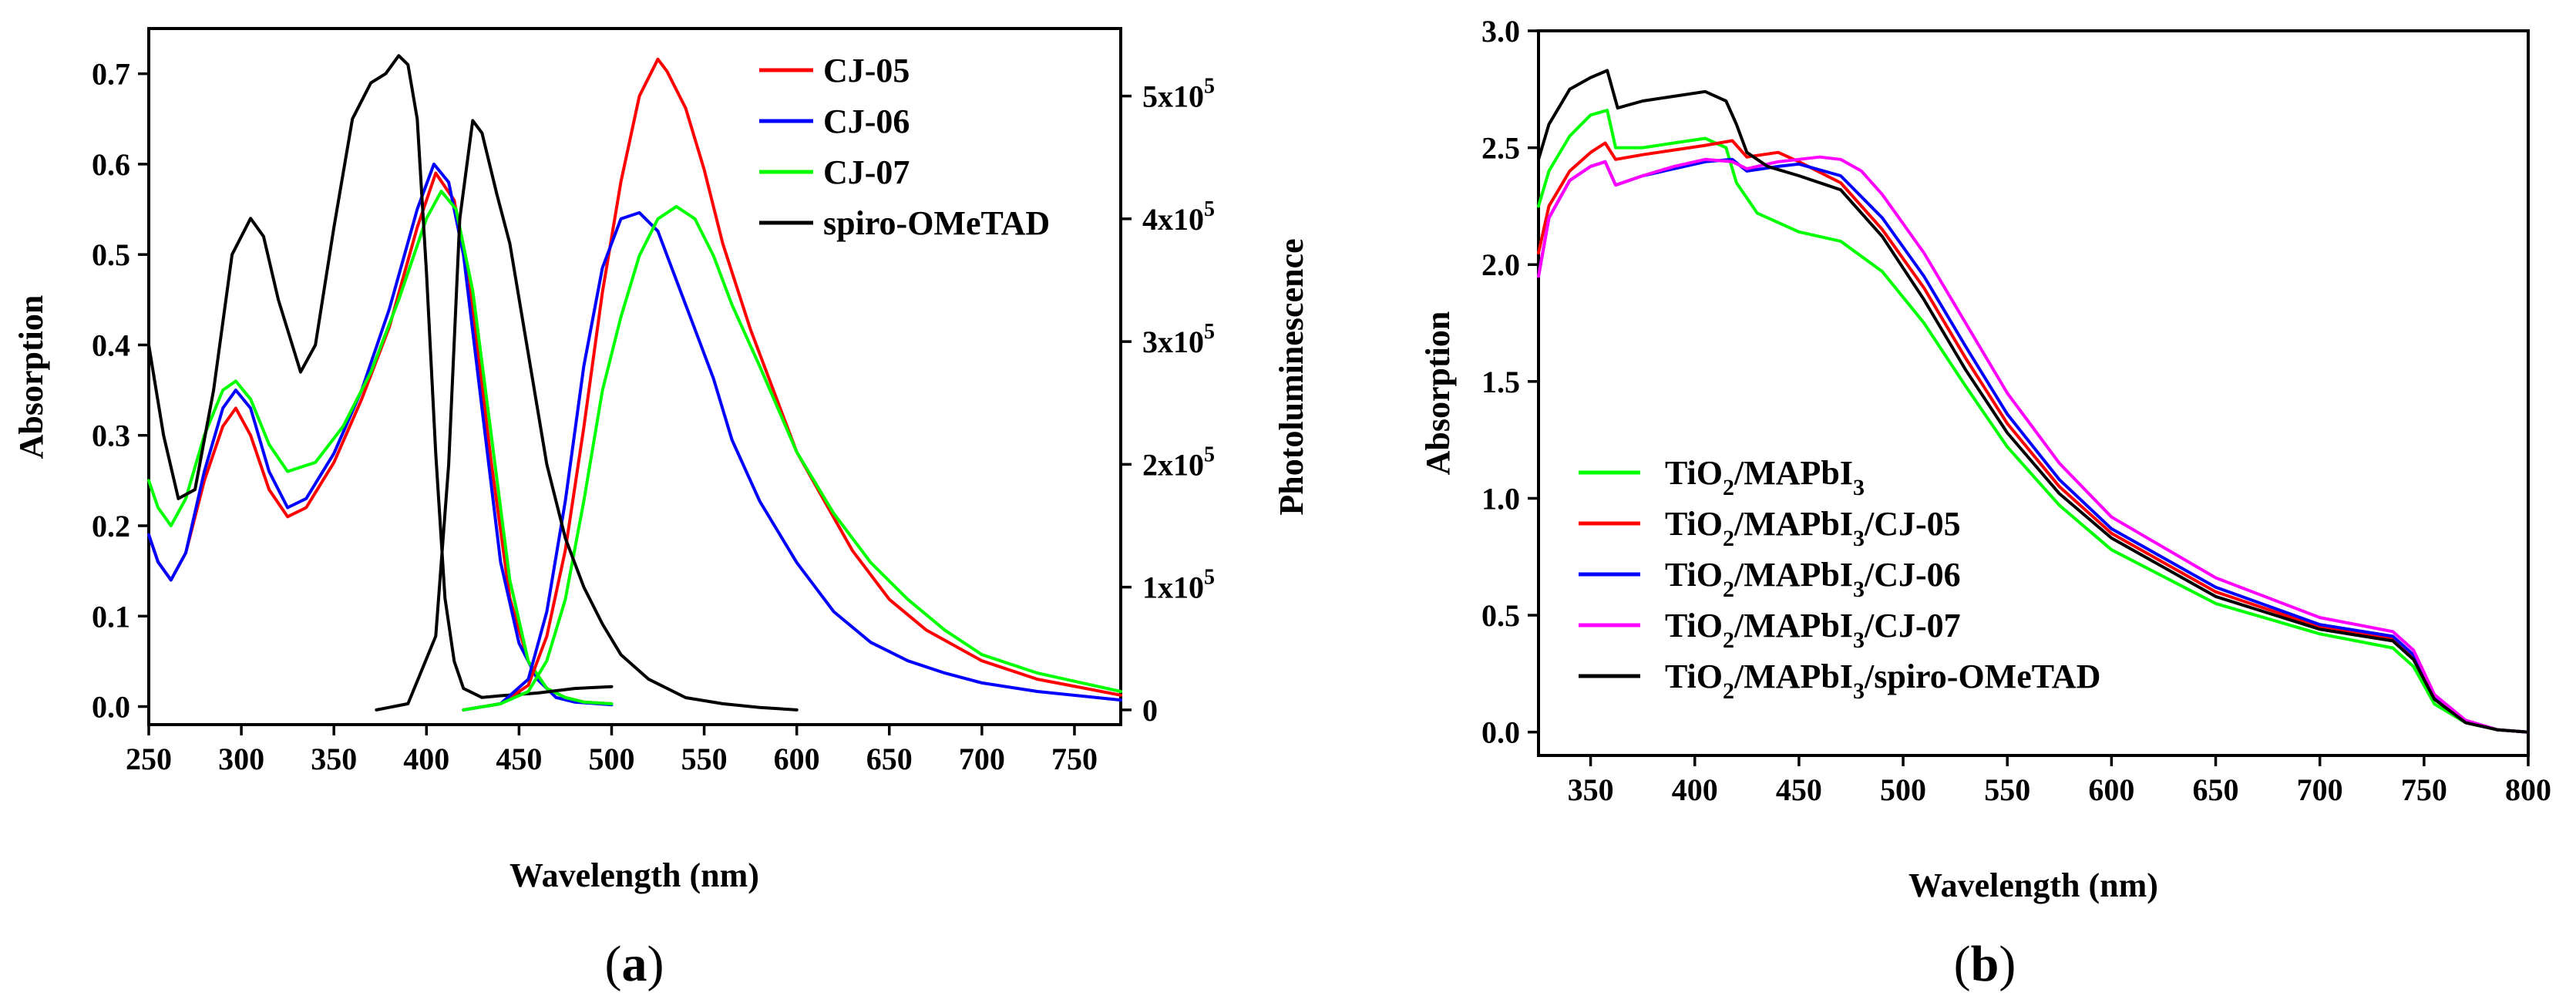 The height and width of the screenshot is (1006, 2576). Describe the element at coordinates (866, 122) in the screenshot. I see `legend-label: CJ-06` at that location.